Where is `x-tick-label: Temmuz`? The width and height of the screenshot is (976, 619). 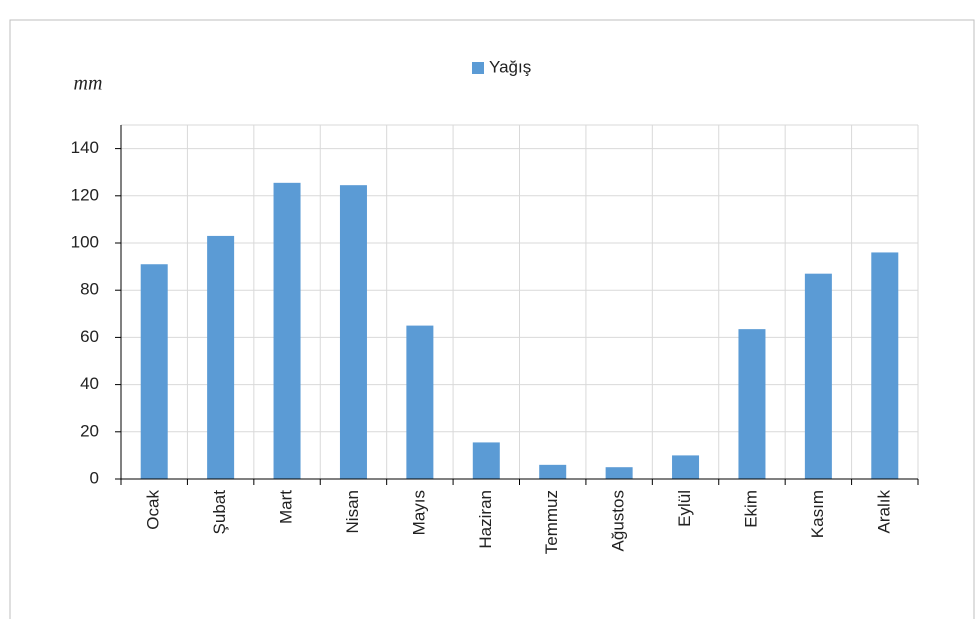 x-tick-label: Temmuz is located at coordinates (551, 522).